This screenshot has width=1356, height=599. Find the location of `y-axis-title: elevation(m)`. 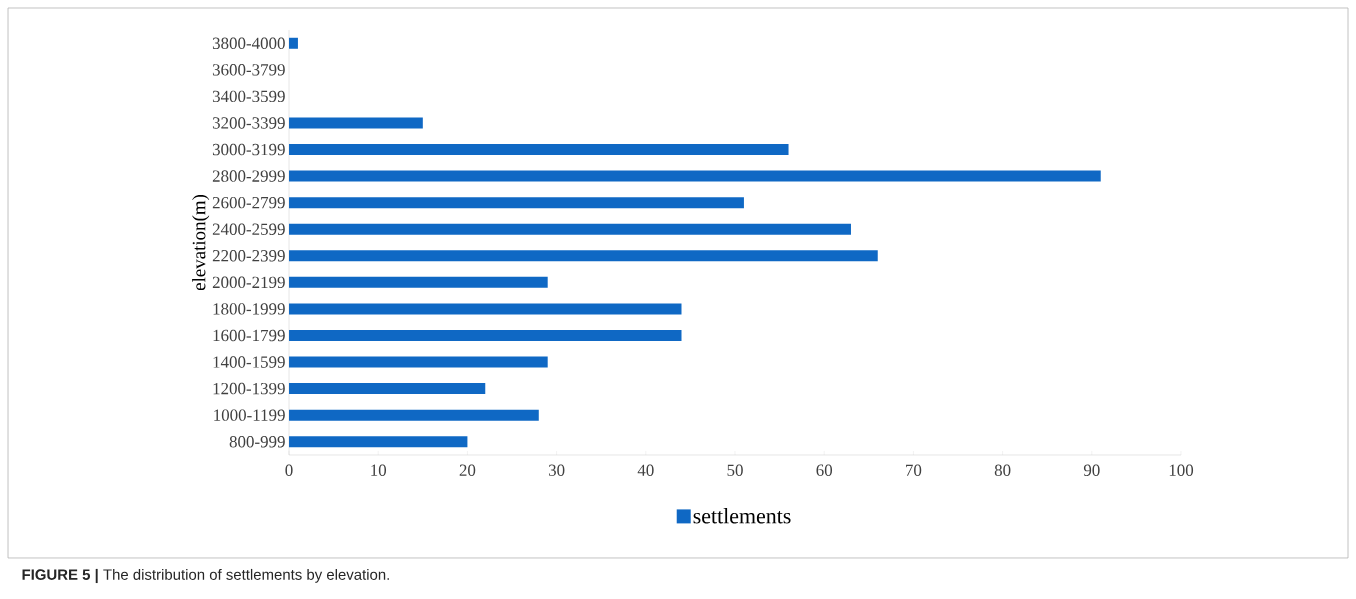

y-axis-title: elevation(m) is located at coordinates (201, 242).